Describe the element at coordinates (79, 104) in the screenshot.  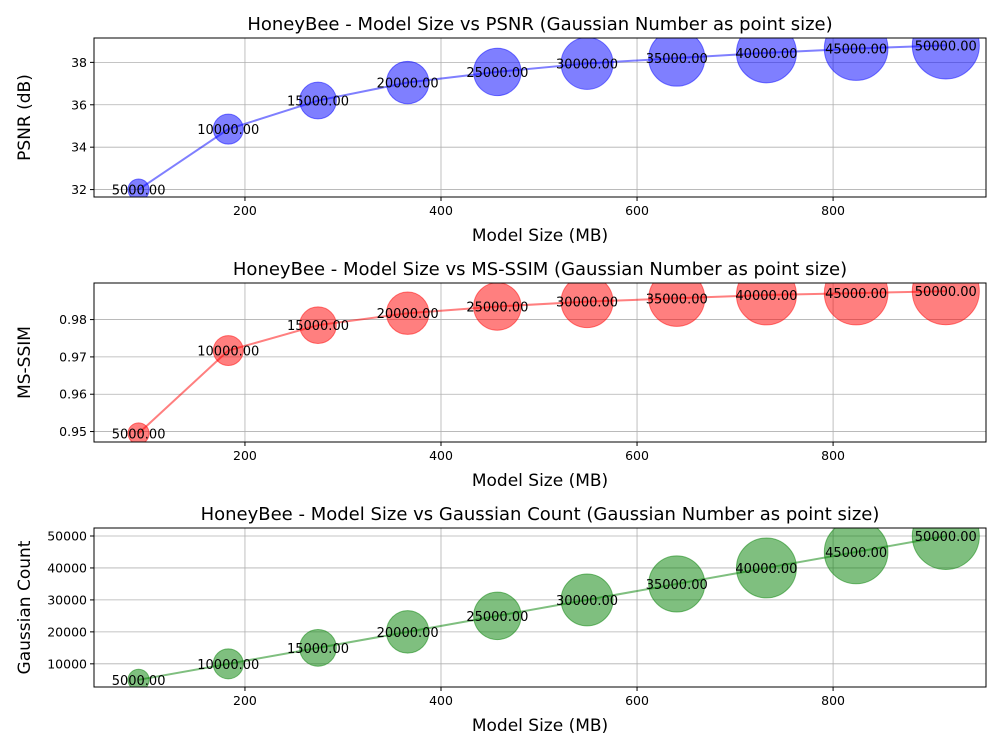
I see `y-tick-label: 36` at that location.